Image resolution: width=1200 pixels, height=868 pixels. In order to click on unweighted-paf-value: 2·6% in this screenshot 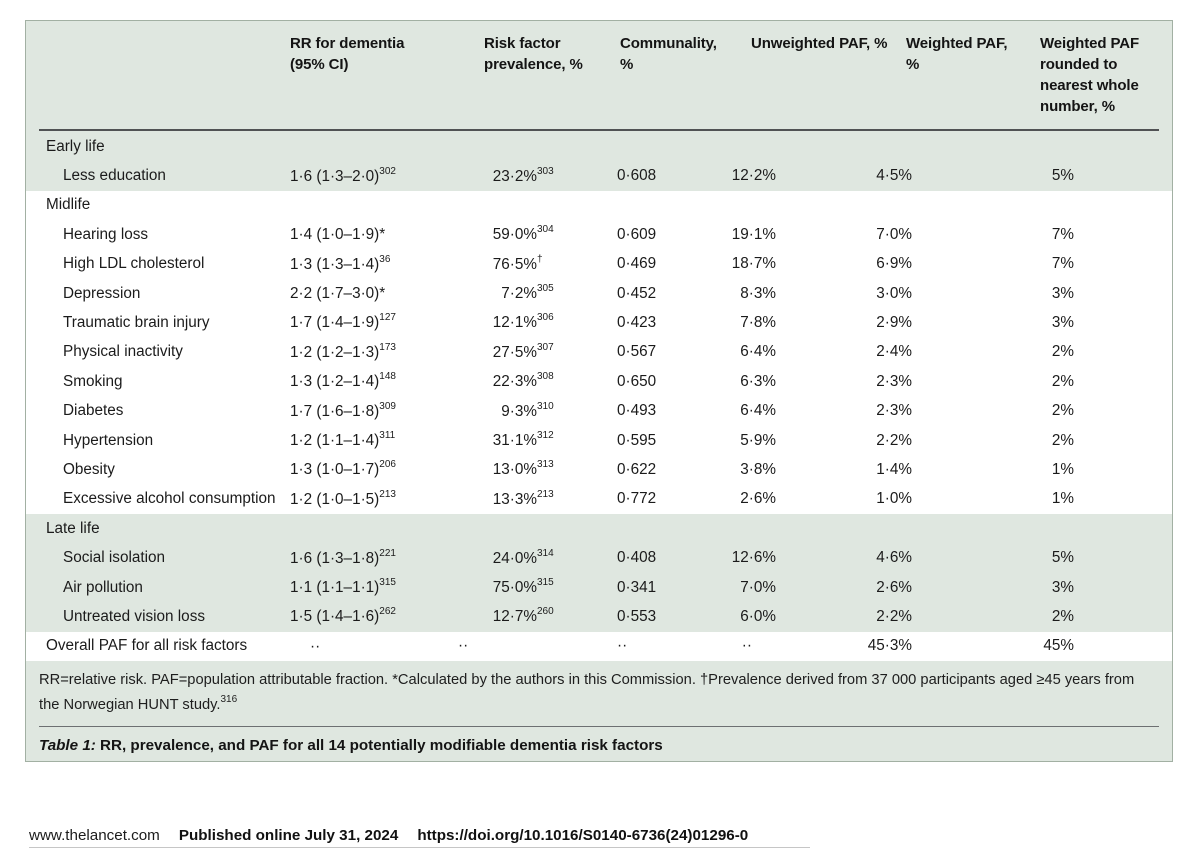, I will do `click(758, 499)`.